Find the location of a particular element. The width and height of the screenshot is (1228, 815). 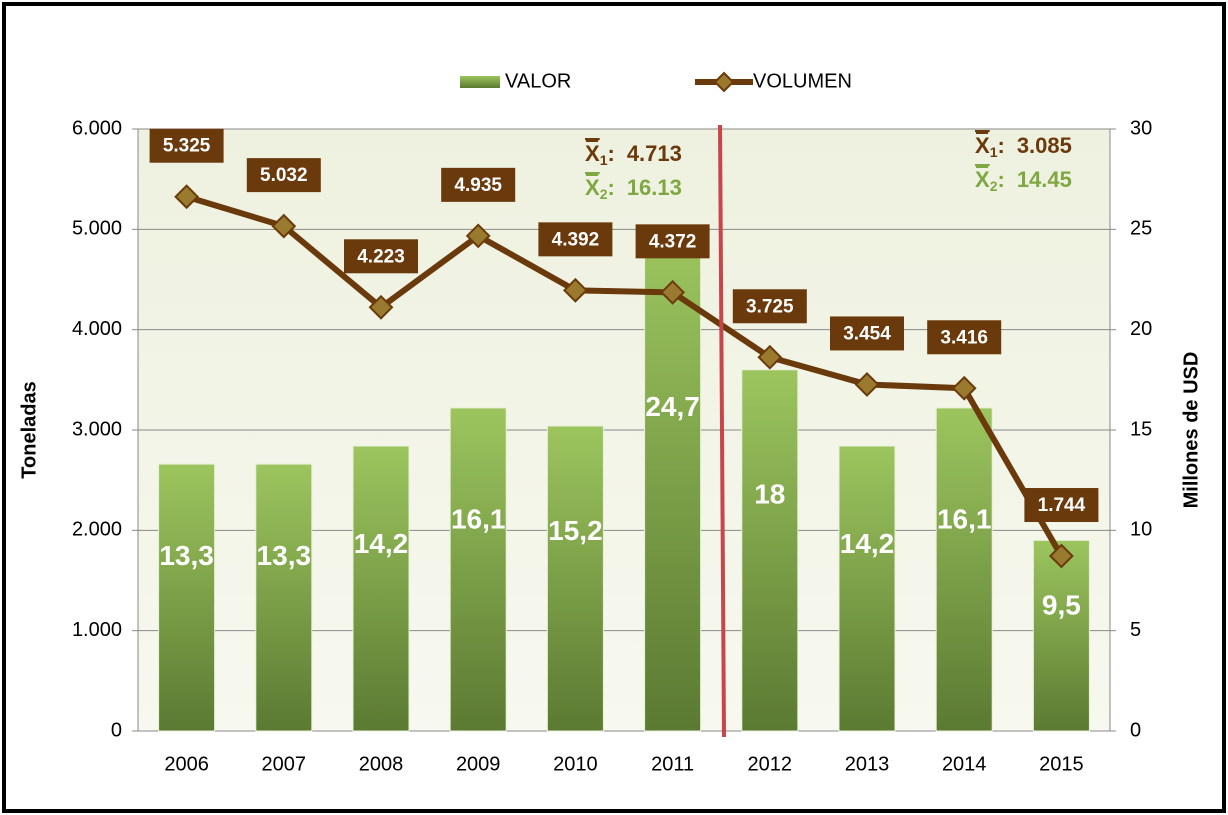

y2-tick-label: 30 is located at coordinates (1141, 128).